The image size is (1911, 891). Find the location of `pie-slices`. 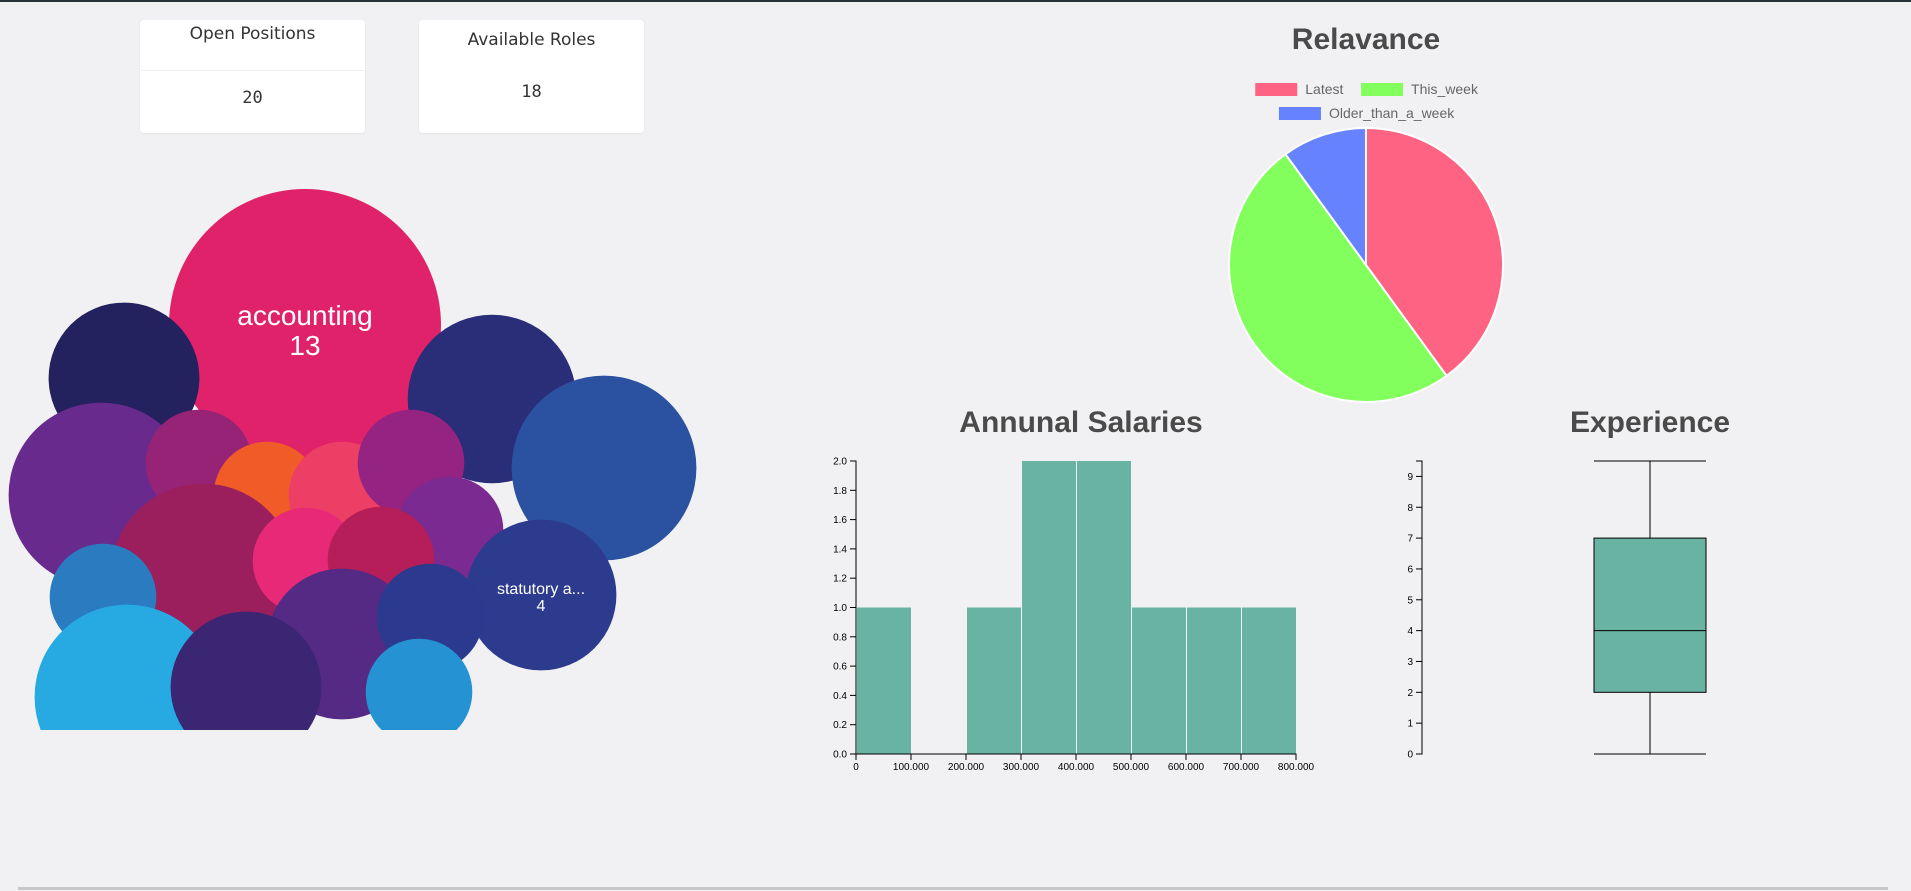

pie-slices is located at coordinates (1366, 265).